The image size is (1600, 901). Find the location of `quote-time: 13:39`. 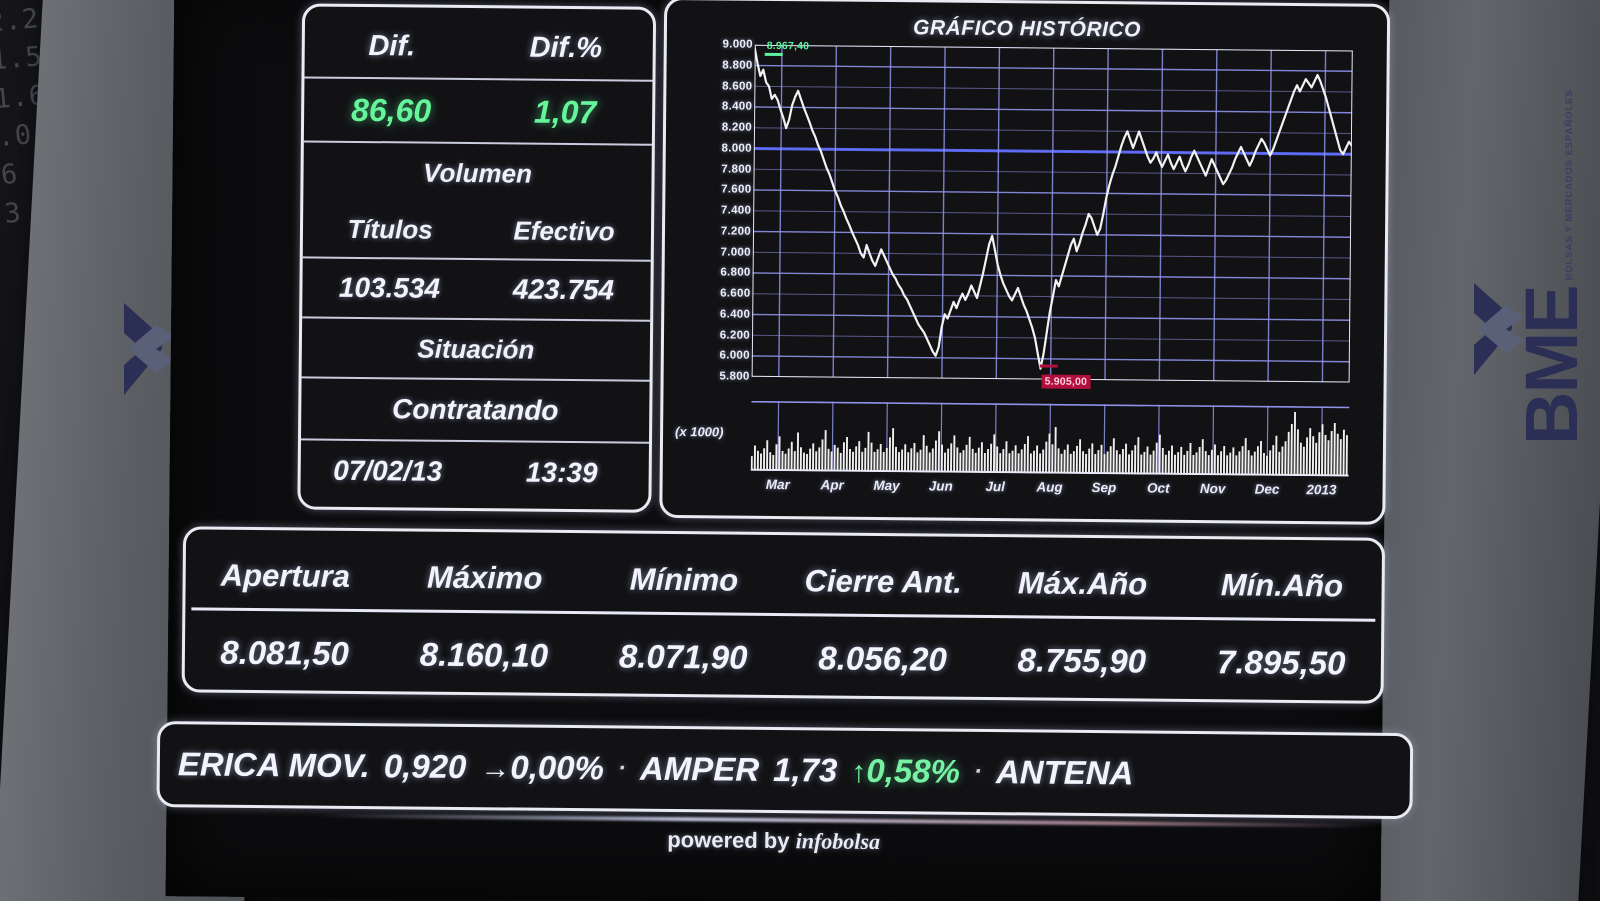

quote-time: 13:39 is located at coordinates (561, 472).